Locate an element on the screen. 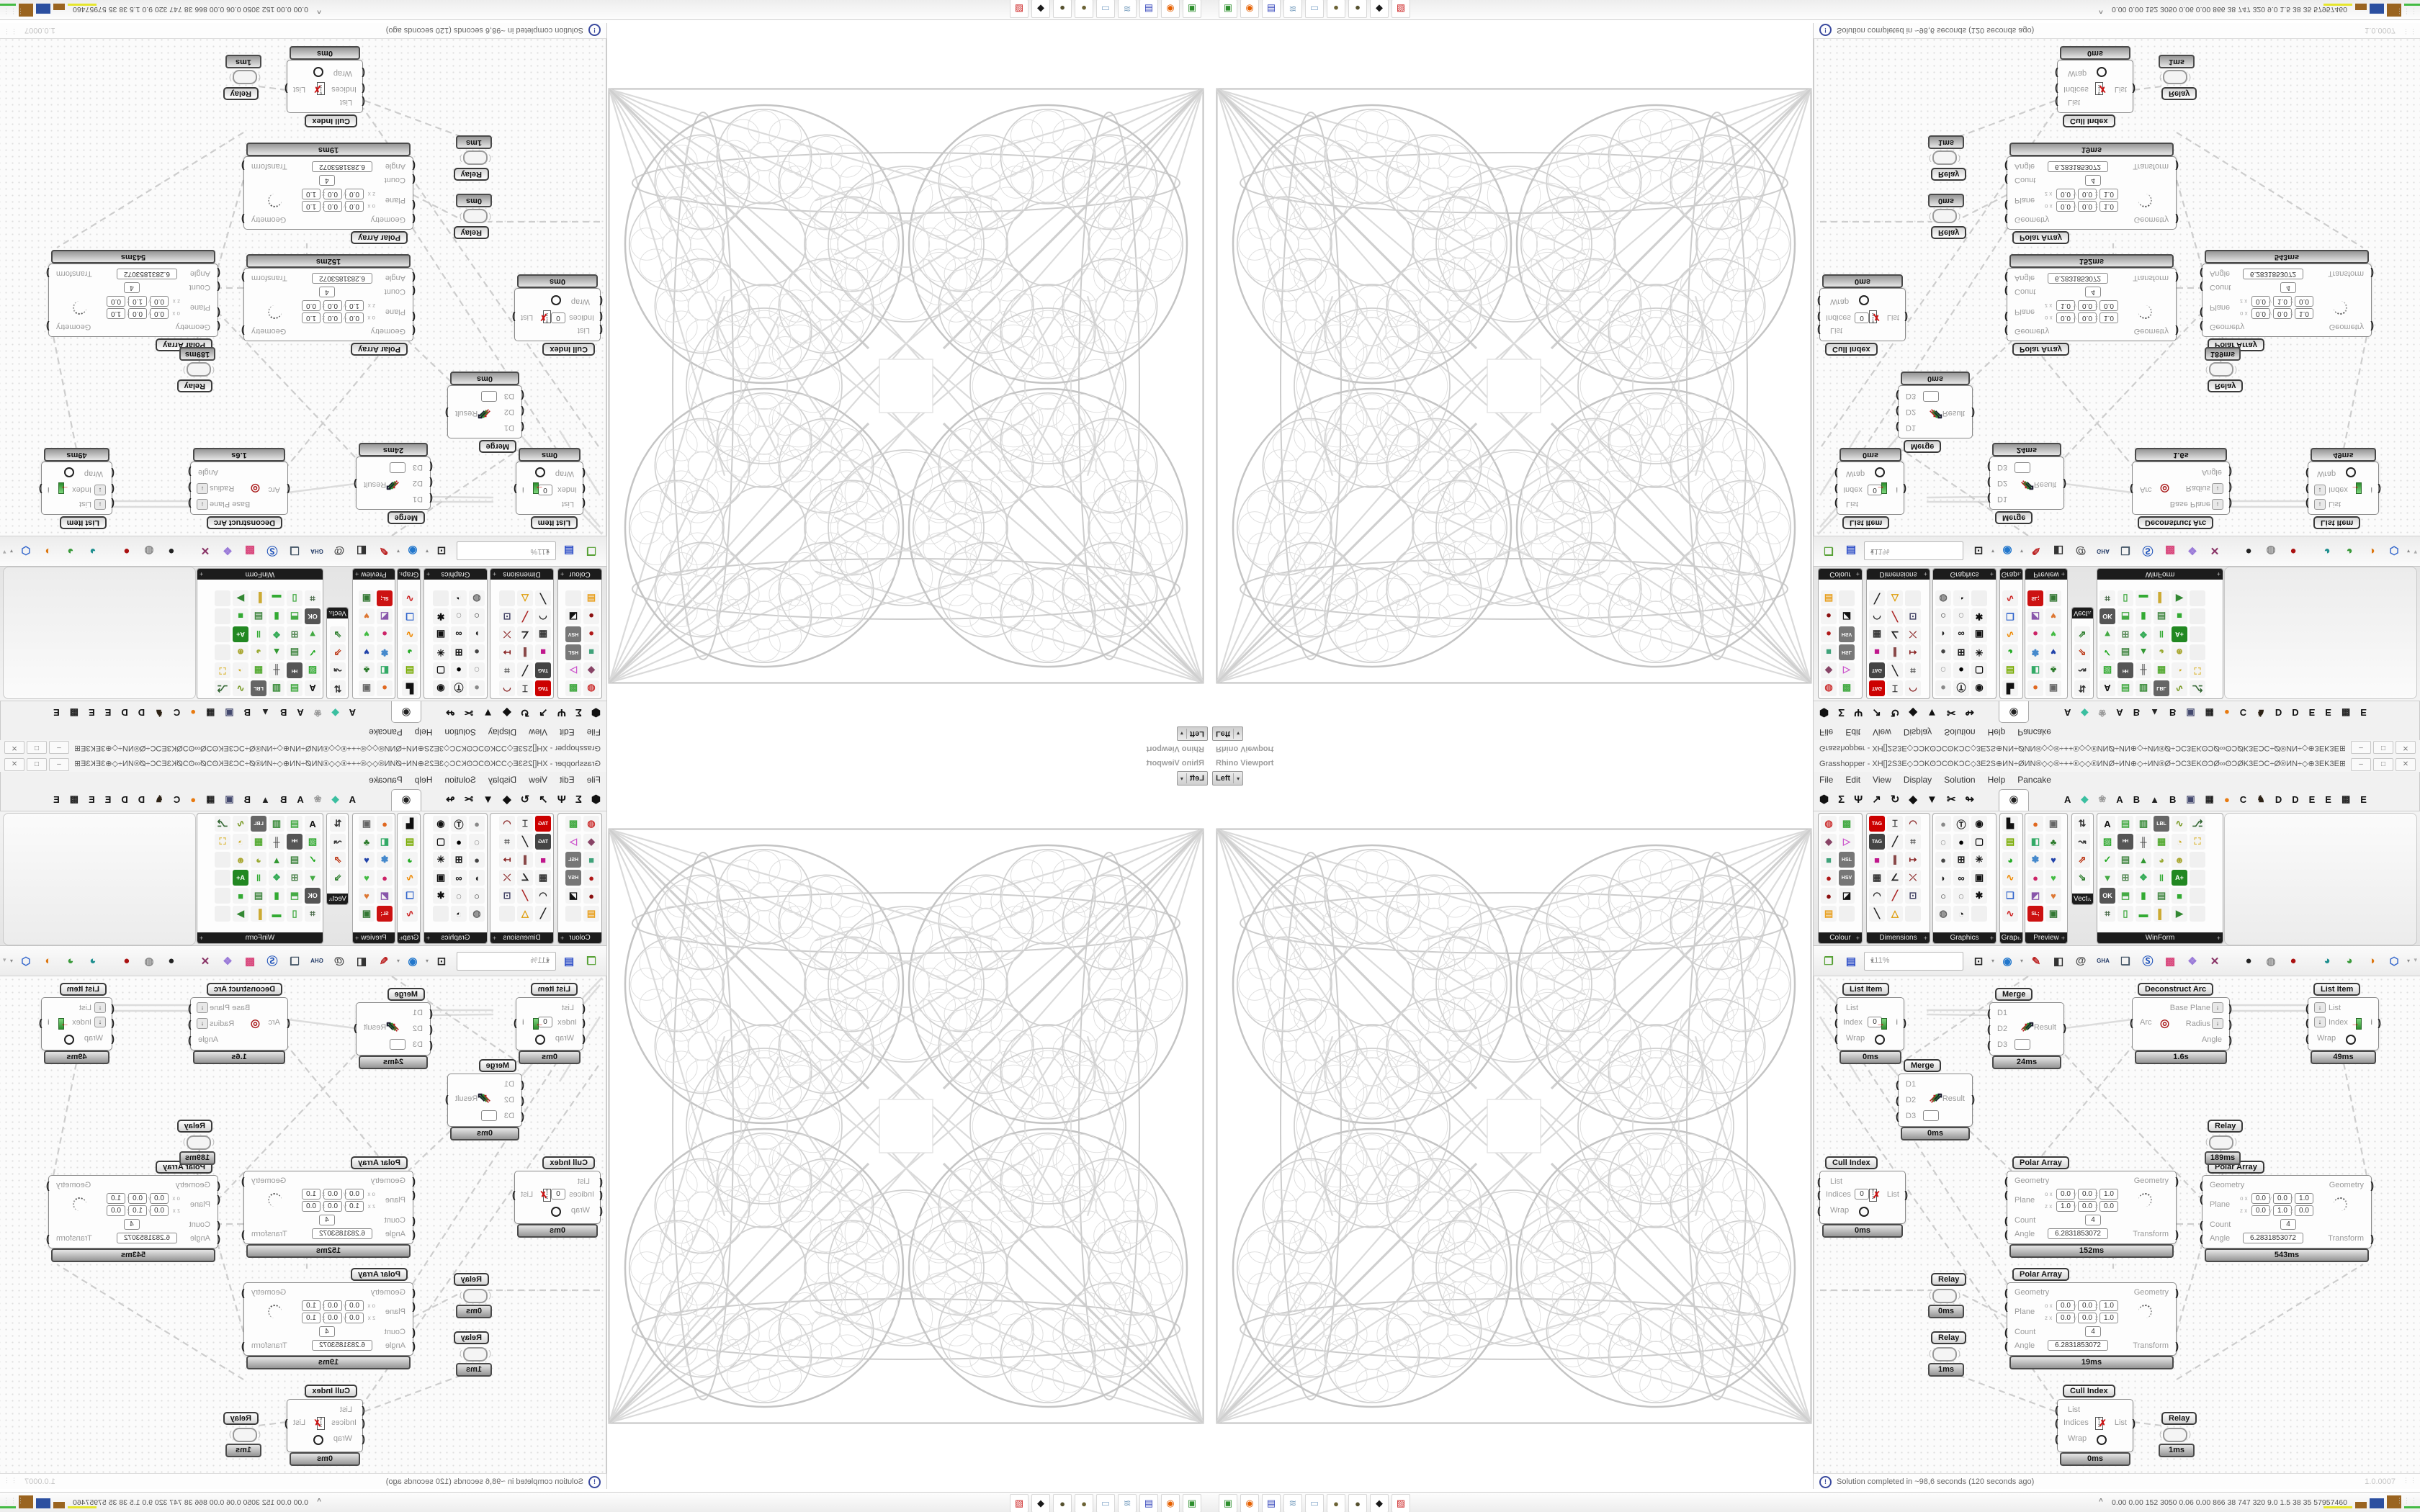 This screenshot has height=1512, width=2420. node-listitem: (List(Index 0 → i)(Wrap is located at coordinates (550, 1023).